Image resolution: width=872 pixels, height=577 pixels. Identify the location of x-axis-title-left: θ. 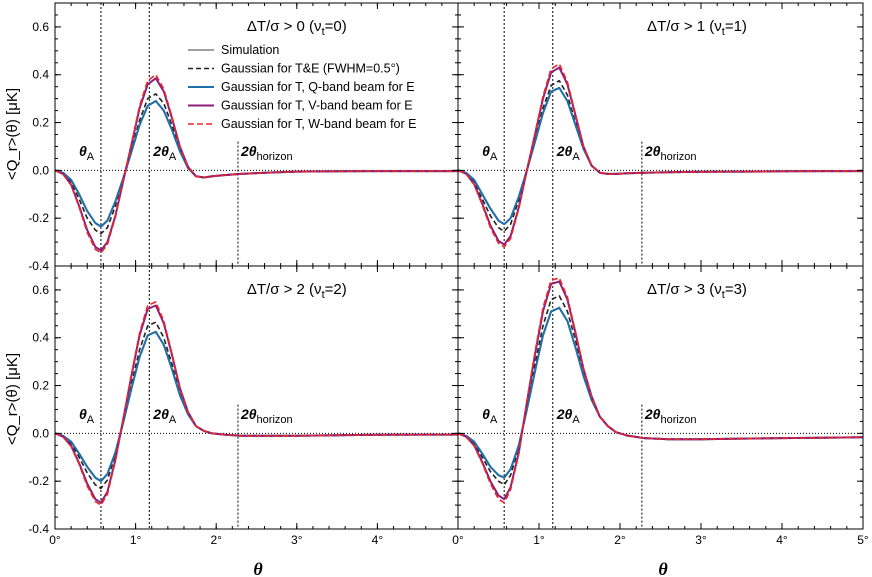
(258, 568).